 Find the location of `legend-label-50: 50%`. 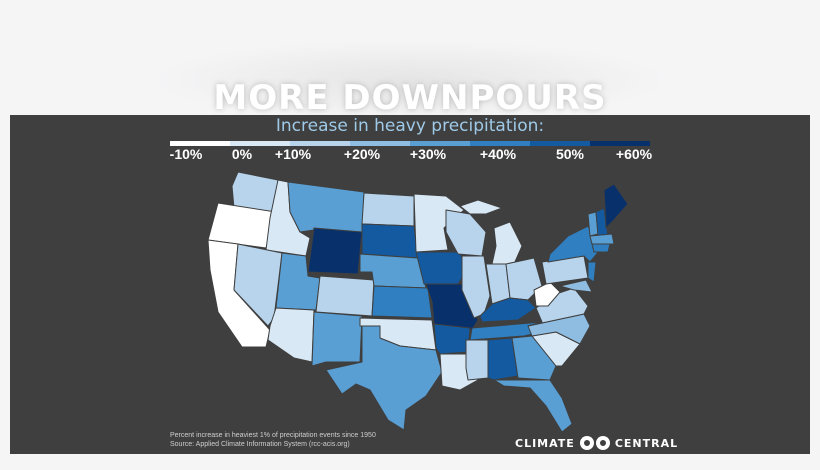

legend-label-50: 50% is located at coordinates (570, 154).